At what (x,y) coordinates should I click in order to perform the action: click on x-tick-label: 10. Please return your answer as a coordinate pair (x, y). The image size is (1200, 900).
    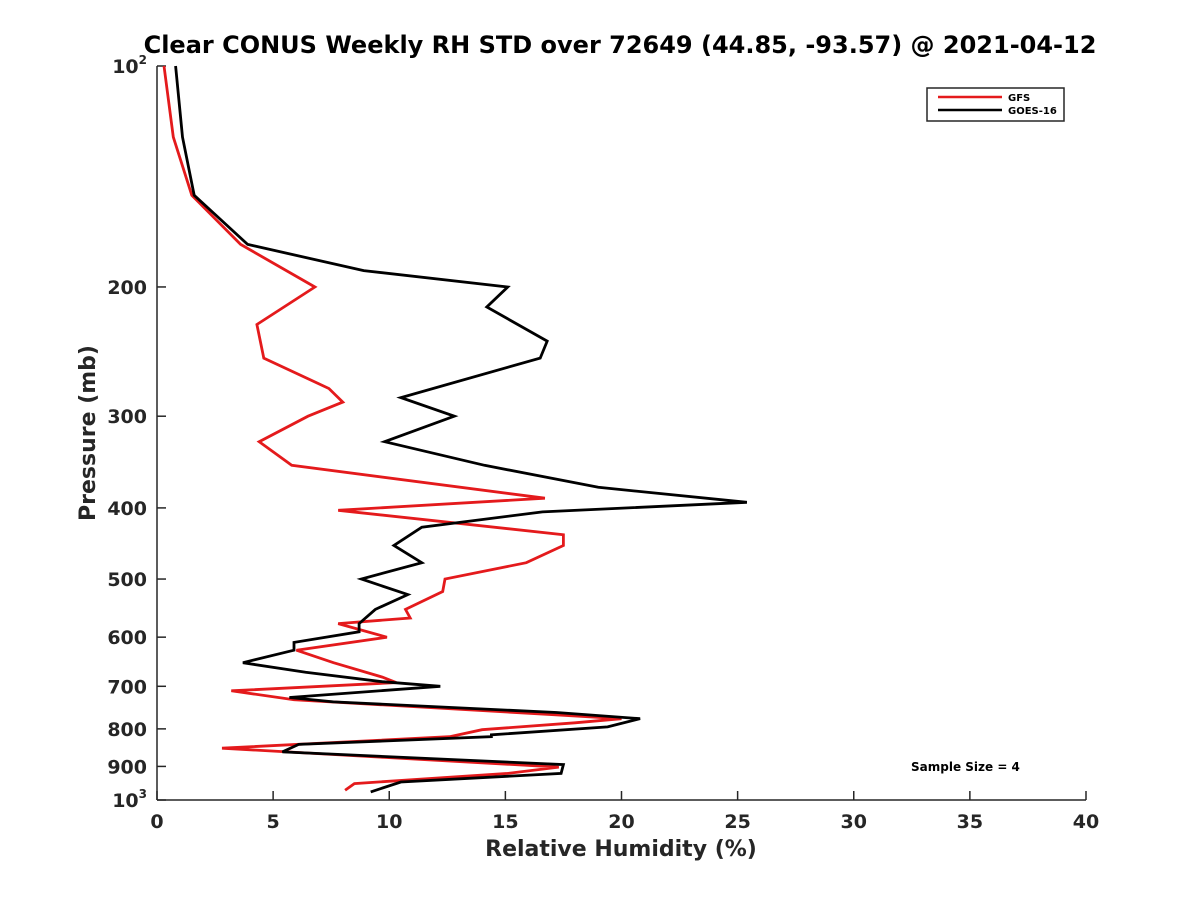
    Looking at the image, I should click on (389, 822).